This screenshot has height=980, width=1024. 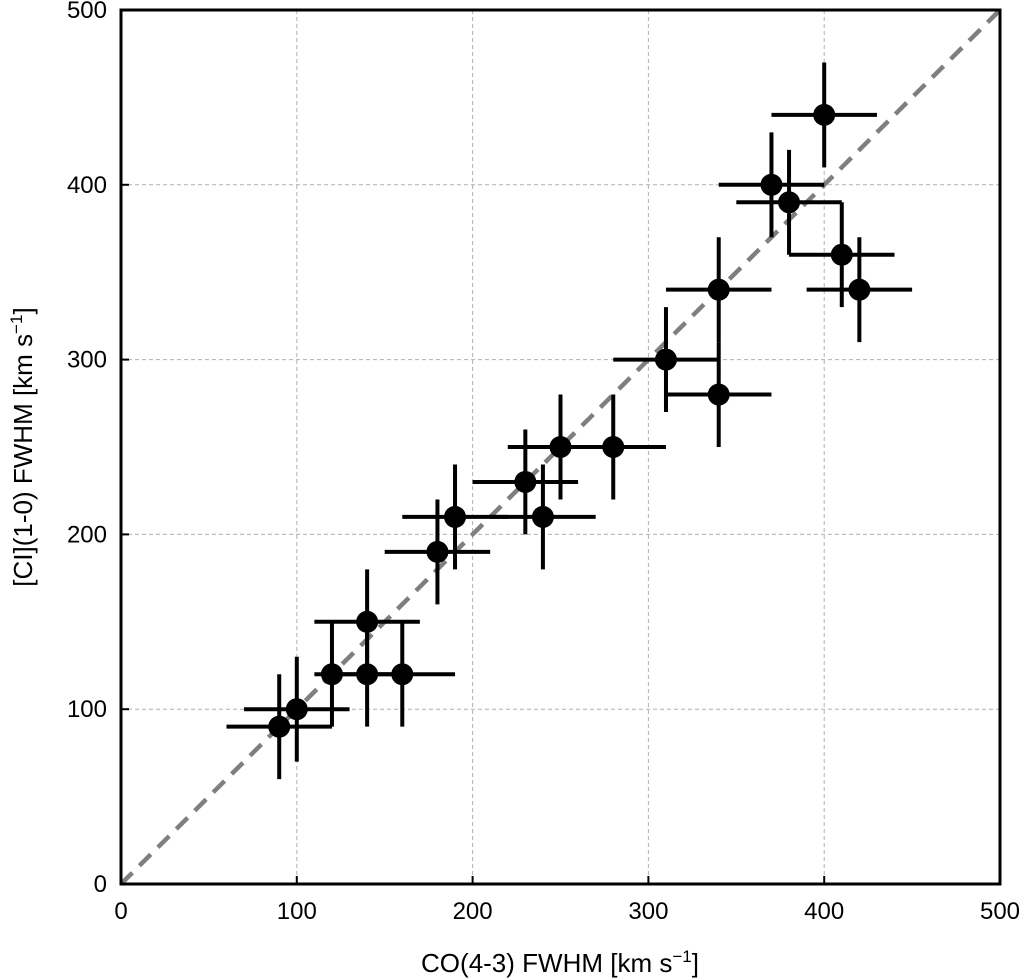 I want to click on y-tick-label: 400, so click(x=87, y=185).